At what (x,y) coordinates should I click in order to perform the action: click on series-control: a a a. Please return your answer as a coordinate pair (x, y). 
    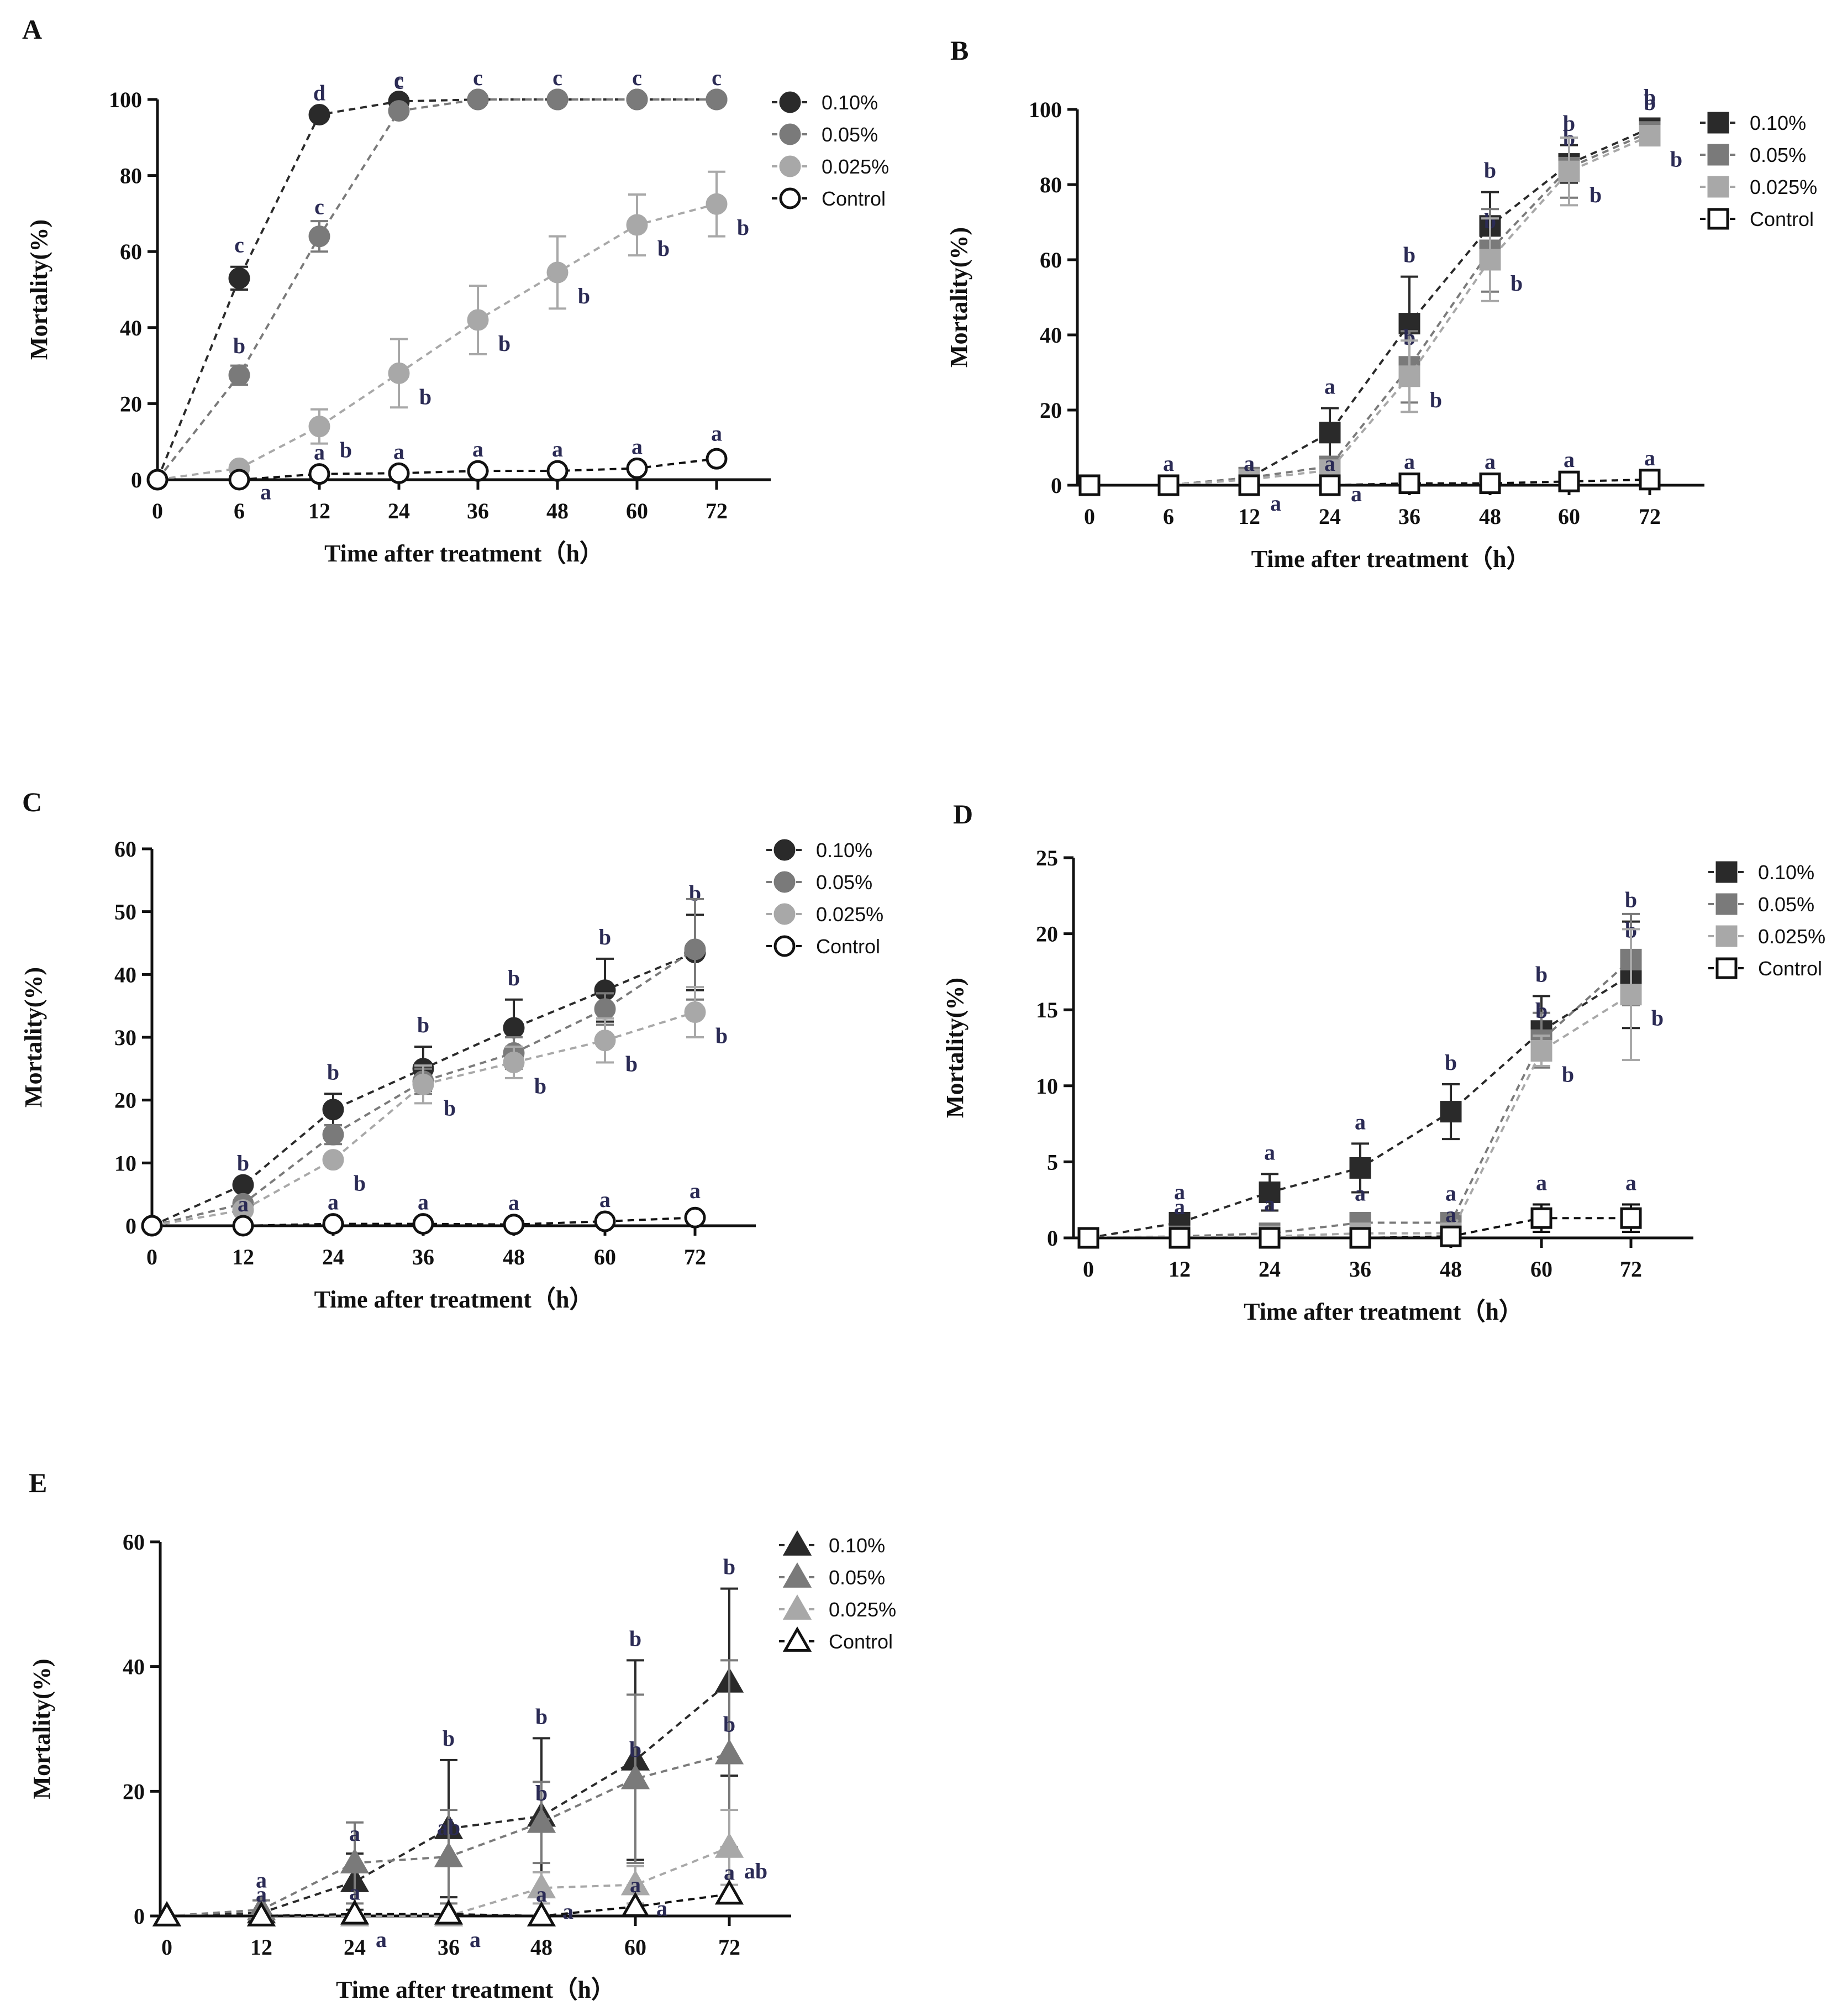
    Looking at the image, I should click on (1359, 1210).